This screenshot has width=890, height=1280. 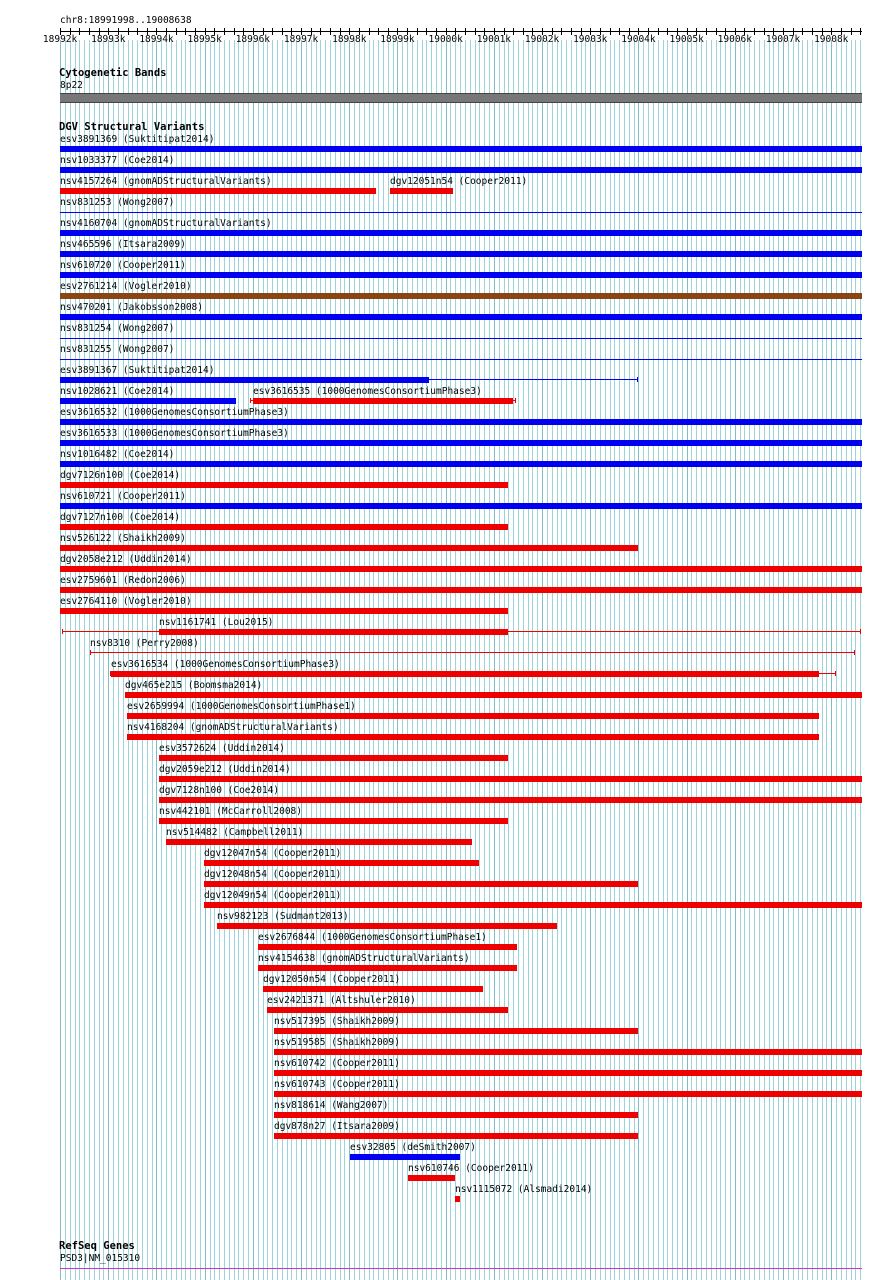 I want to click on sv-label: esv2659994 (1000GenomesConsortiumPhase1), so click(x=241, y=706).